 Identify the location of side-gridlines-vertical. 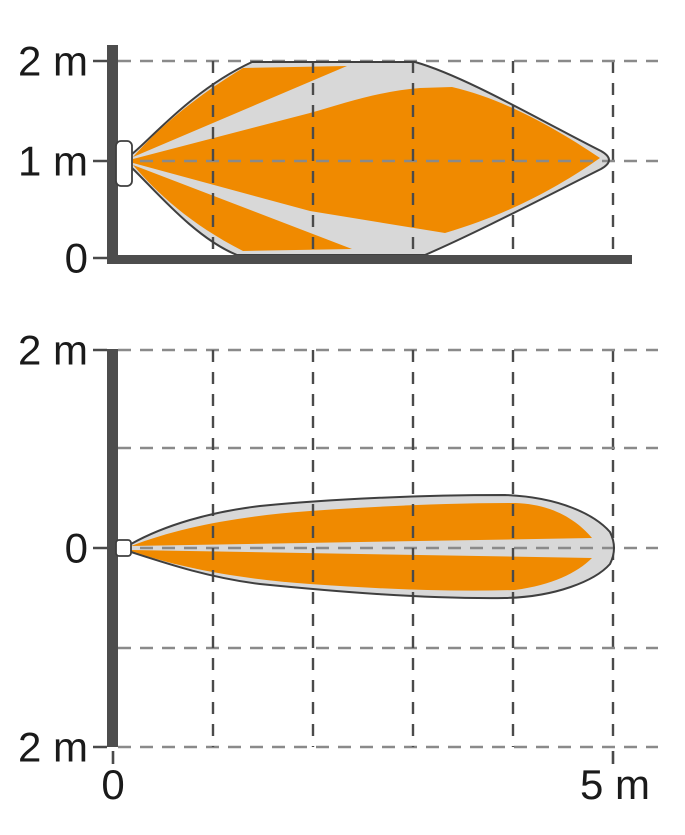
(363, 158).